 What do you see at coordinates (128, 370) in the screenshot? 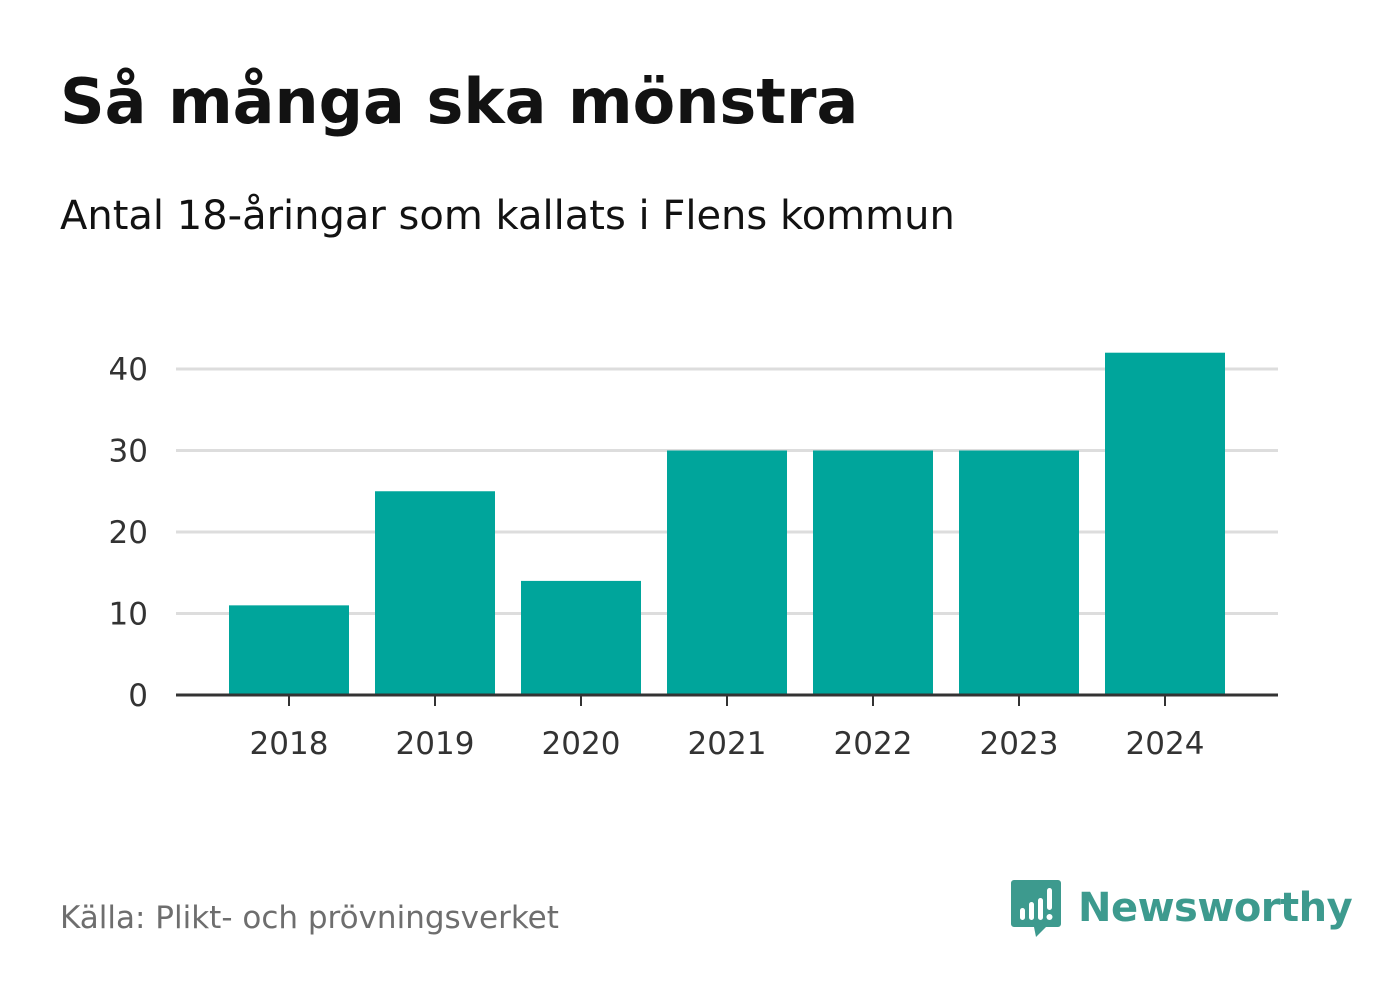
I see `y-tick-label: 40` at bounding box center [128, 370].